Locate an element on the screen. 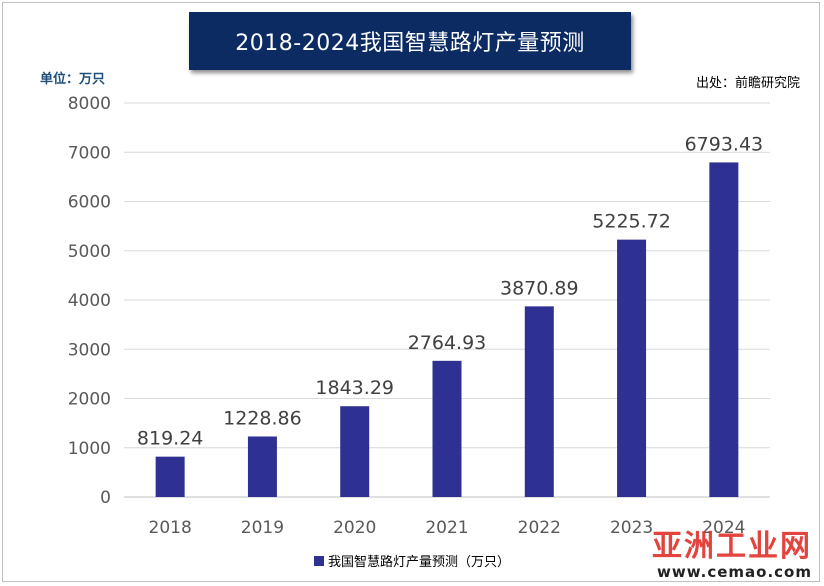 This screenshot has height=586, width=824. x-tick-label-2022: 2022 is located at coordinates (539, 528).